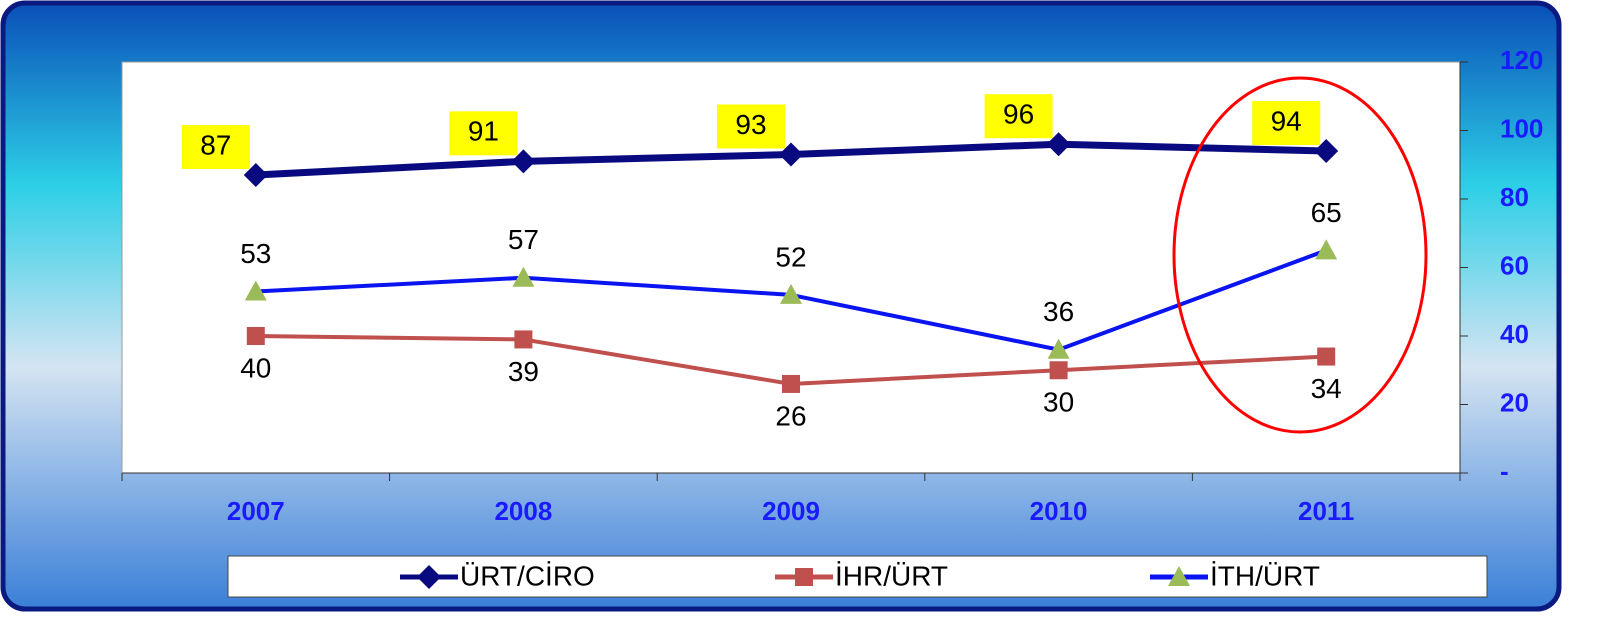 This screenshot has width=1604, height=628. What do you see at coordinates (1521, 128) in the screenshot?
I see `y-tick-label: 100` at bounding box center [1521, 128].